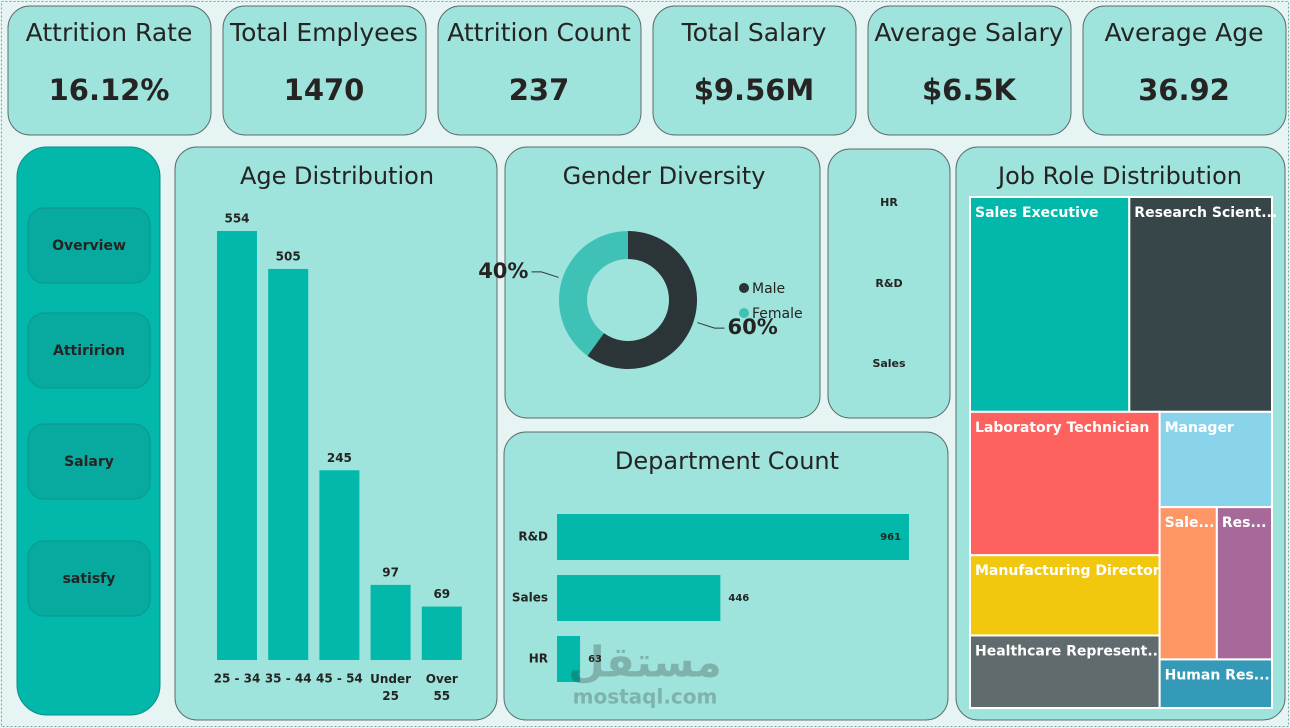 The width and height of the screenshot is (1290, 728). I want to click on x-tick-label: Under 25, so click(390, 687).